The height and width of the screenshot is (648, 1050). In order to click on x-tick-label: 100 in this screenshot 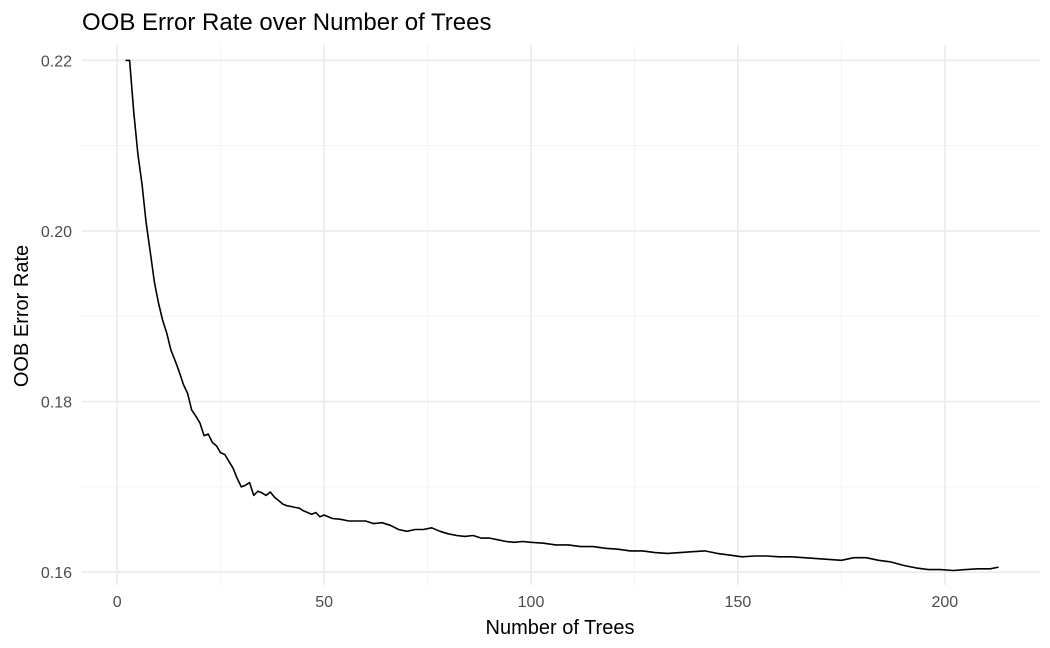, I will do `click(531, 602)`.